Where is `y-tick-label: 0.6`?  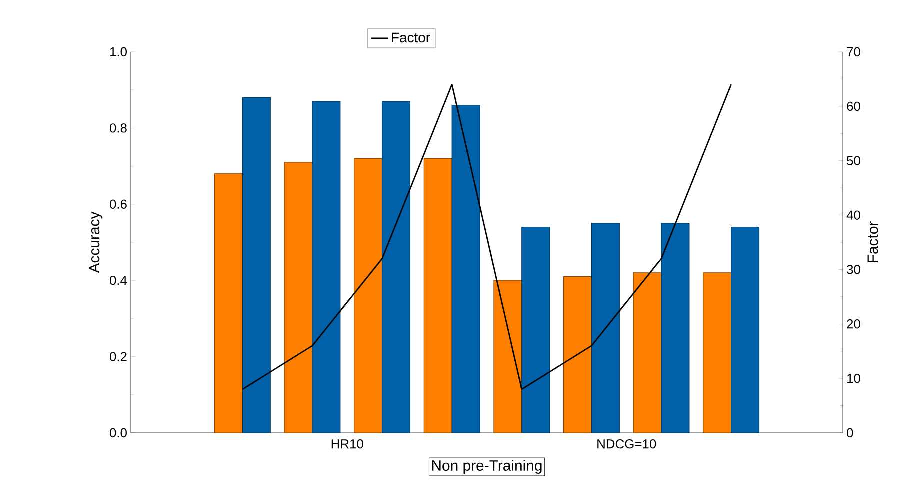
y-tick-label: 0.6 is located at coordinates (118, 204).